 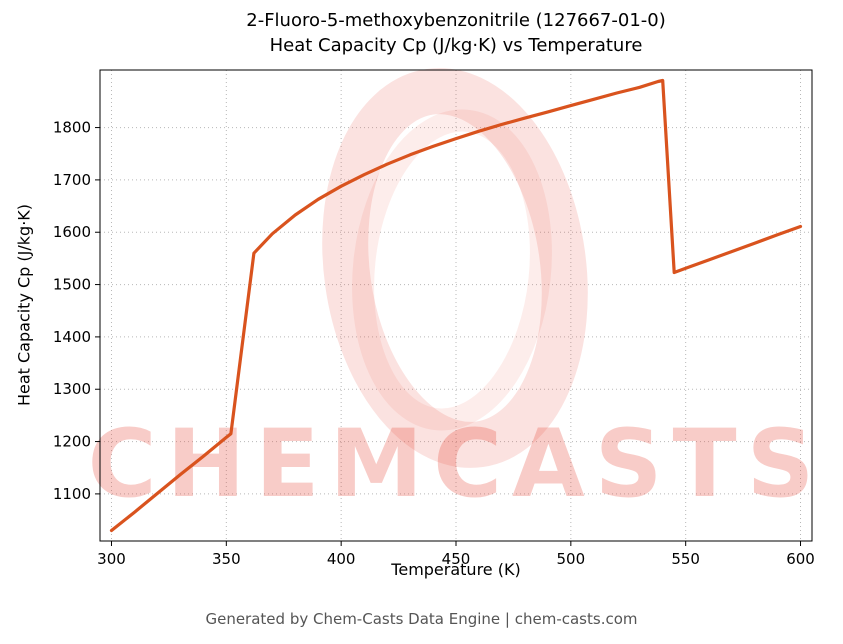 What do you see at coordinates (72, 389) in the screenshot?
I see `y-tick-label: 1300` at bounding box center [72, 389].